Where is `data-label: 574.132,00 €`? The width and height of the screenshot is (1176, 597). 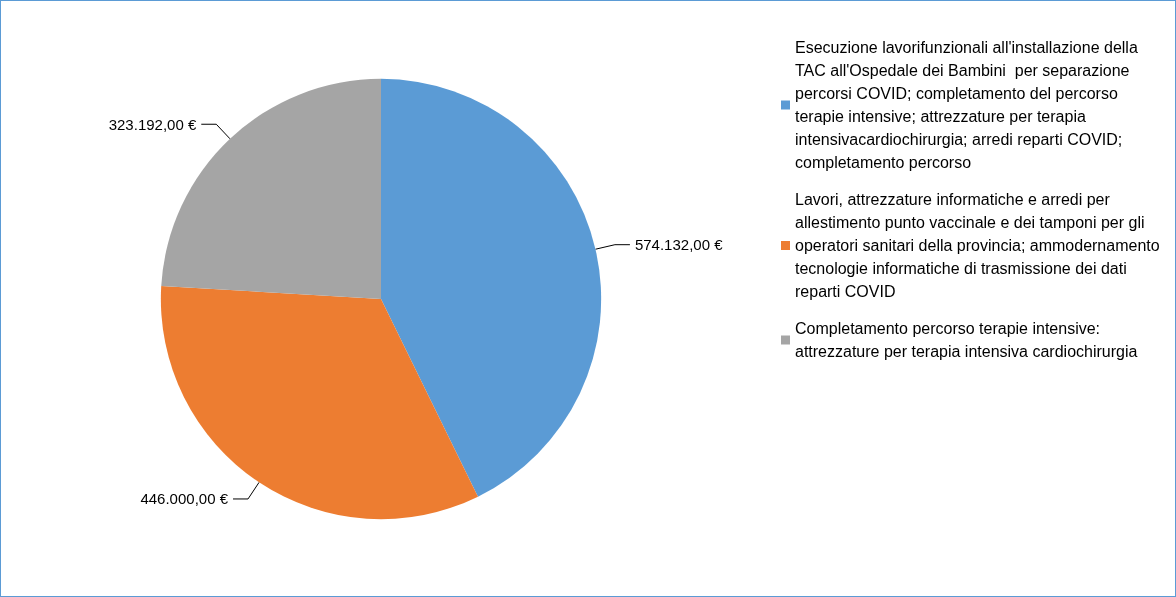
data-label: 574.132,00 € is located at coordinates (679, 245).